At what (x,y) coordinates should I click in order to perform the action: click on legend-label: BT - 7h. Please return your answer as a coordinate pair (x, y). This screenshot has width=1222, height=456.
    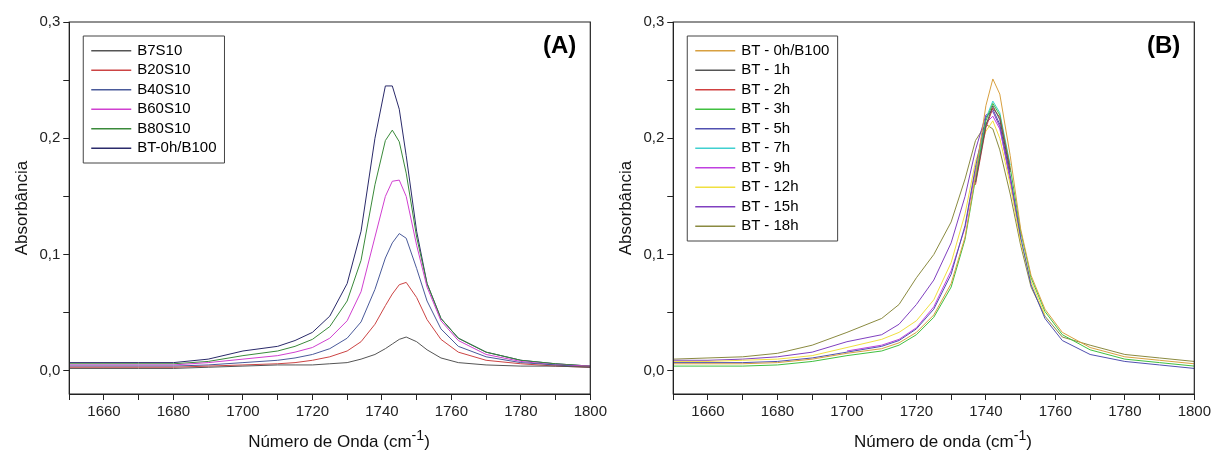
    Looking at the image, I should click on (766, 147).